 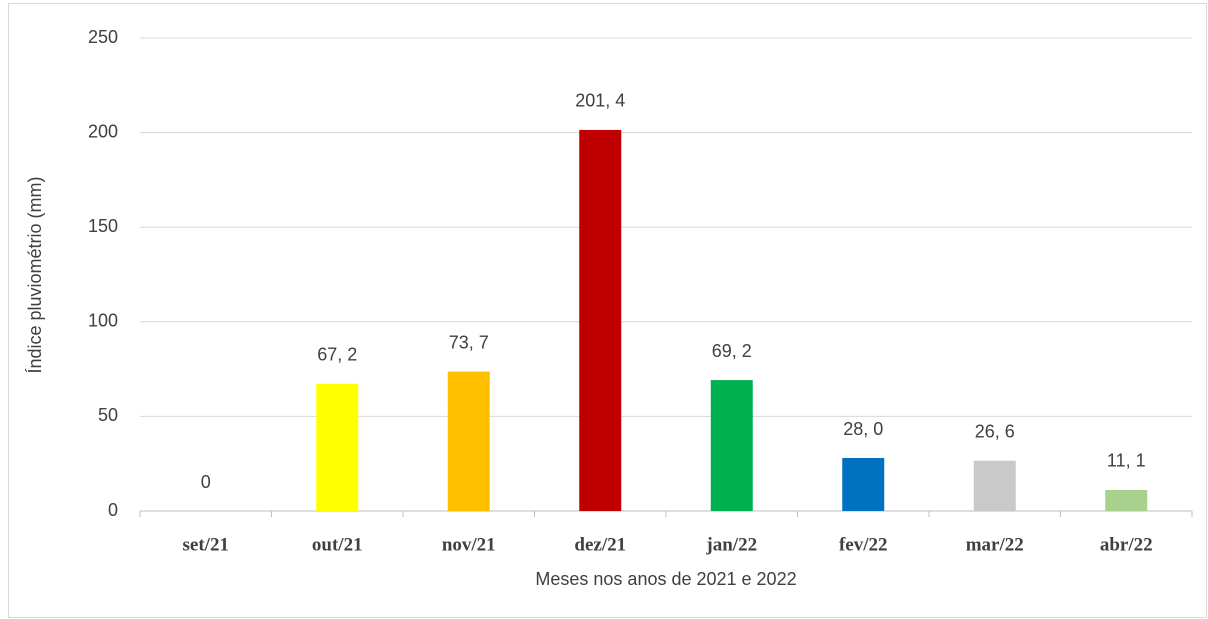 I want to click on y-axis-title: Índice pluviométrio (mm), so click(x=35, y=274).